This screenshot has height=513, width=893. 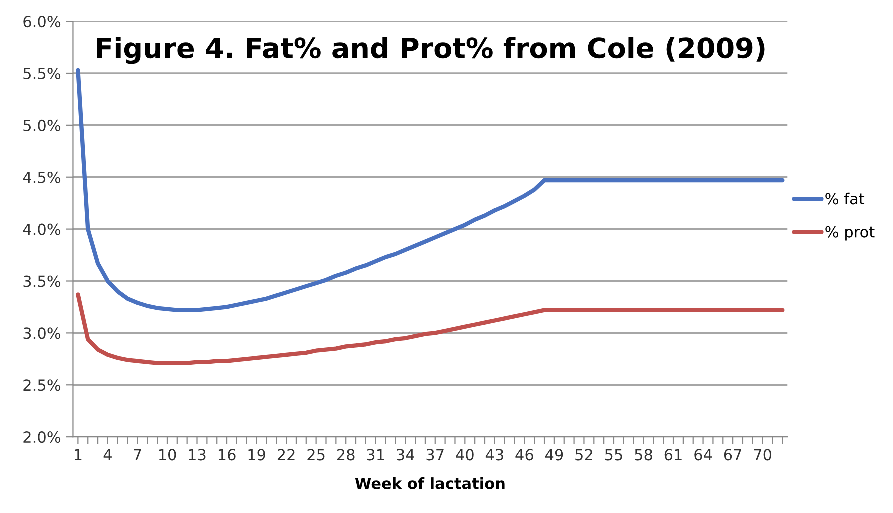 I want to click on y-tick-label: 3.0%, so click(x=42, y=334).